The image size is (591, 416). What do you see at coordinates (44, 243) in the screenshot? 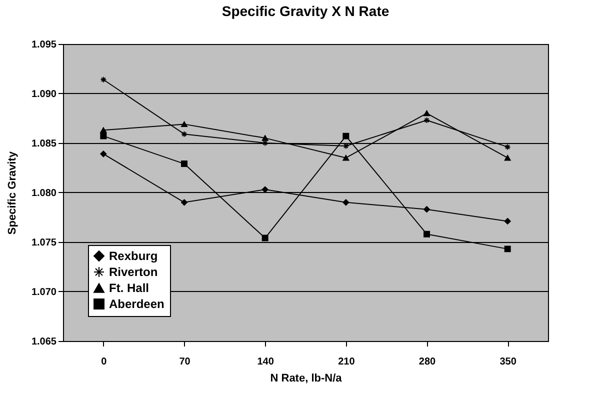
I see `y-tick-label: 1.075` at bounding box center [44, 243].